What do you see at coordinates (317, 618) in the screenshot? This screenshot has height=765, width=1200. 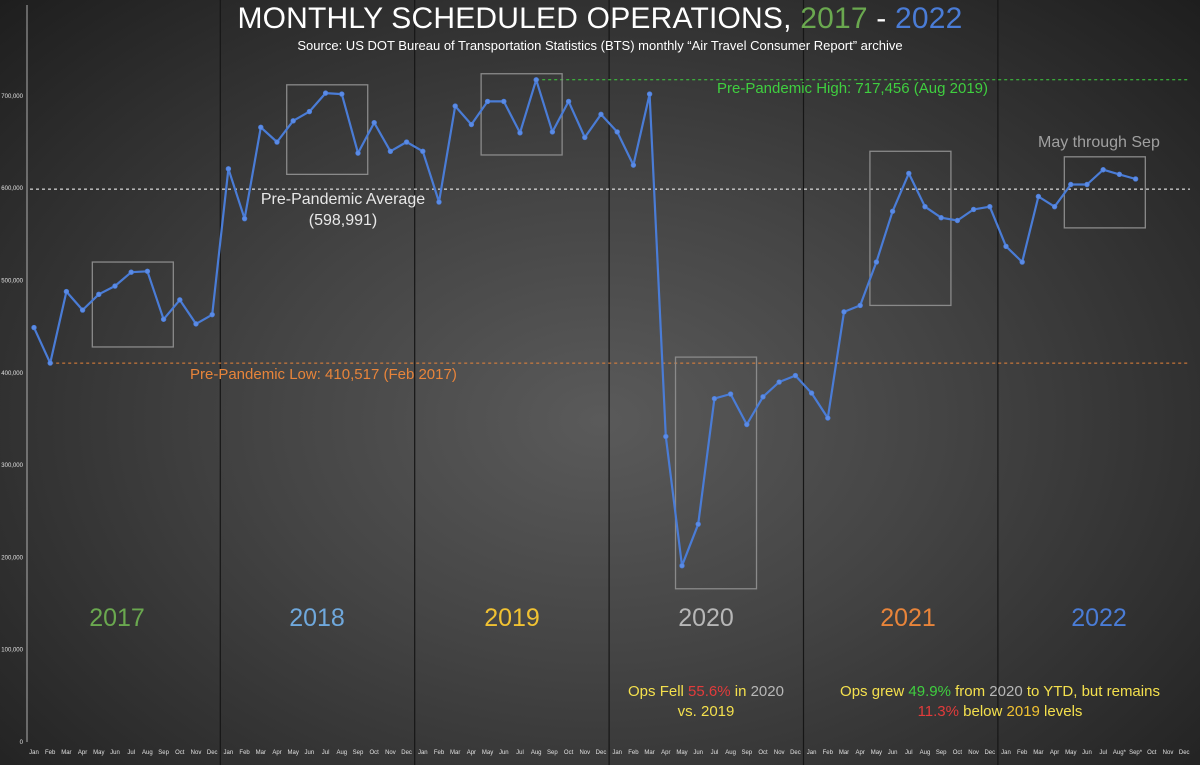 I see `year-label-2018: 2018` at bounding box center [317, 618].